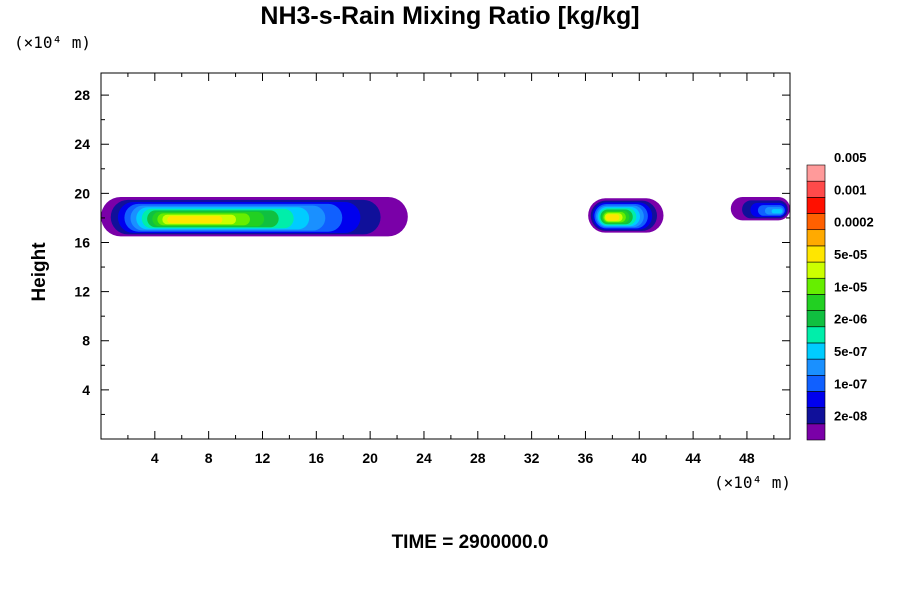  What do you see at coordinates (753, 482) in the screenshot?
I see `x-axis-unit: (×10⁴ m)` at bounding box center [753, 482].